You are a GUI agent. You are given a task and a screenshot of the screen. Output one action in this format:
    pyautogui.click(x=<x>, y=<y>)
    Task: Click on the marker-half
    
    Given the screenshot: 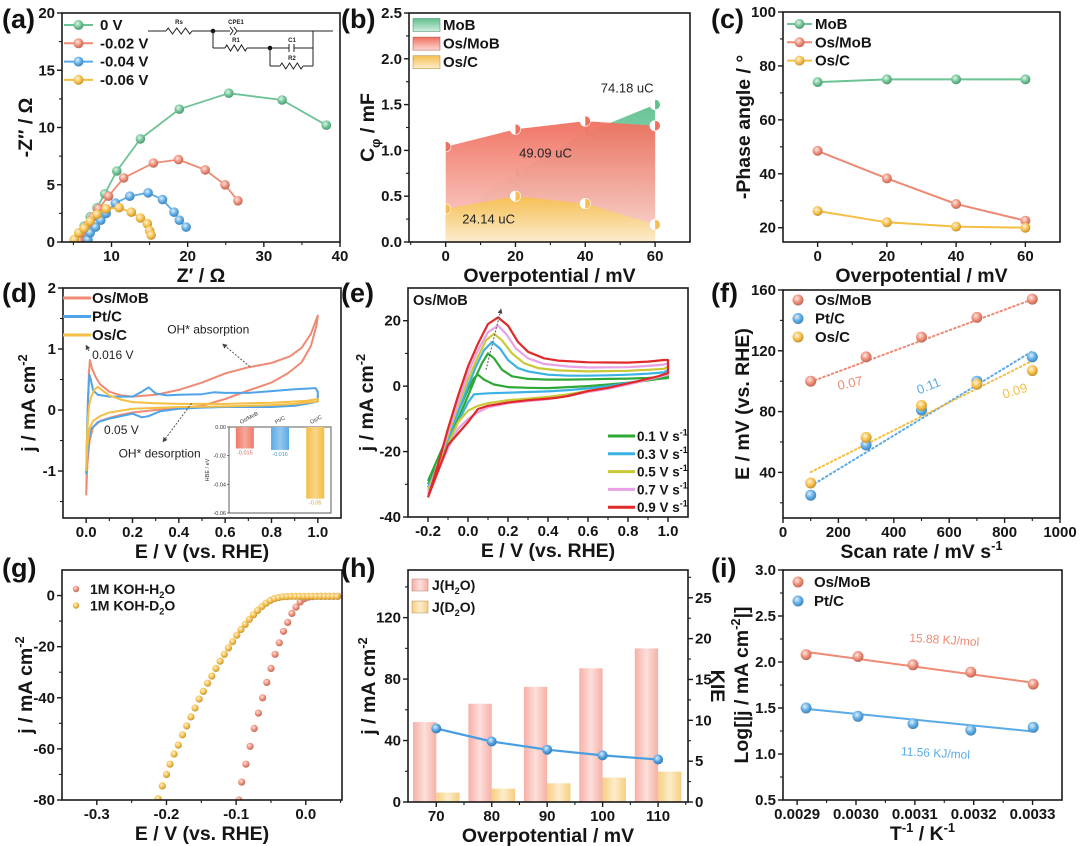 What is the action you would take?
    pyautogui.click(x=652, y=224)
    